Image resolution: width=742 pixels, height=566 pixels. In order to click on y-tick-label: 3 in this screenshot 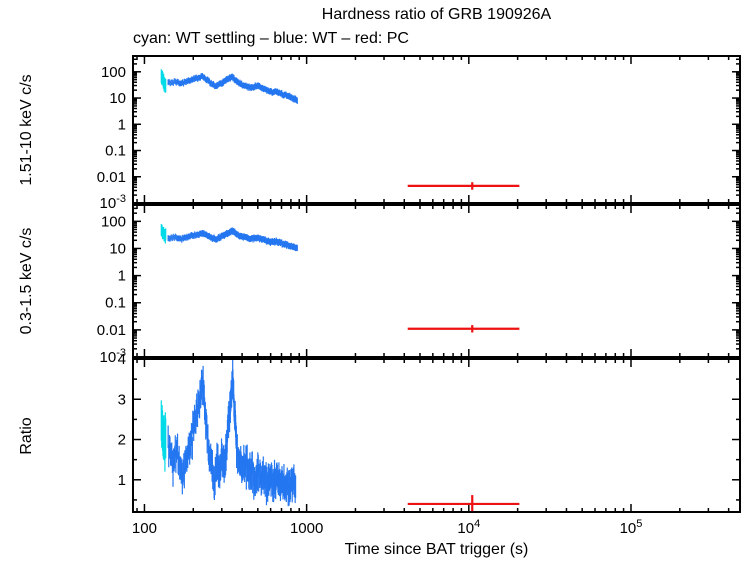, I will do `click(122, 399)`.